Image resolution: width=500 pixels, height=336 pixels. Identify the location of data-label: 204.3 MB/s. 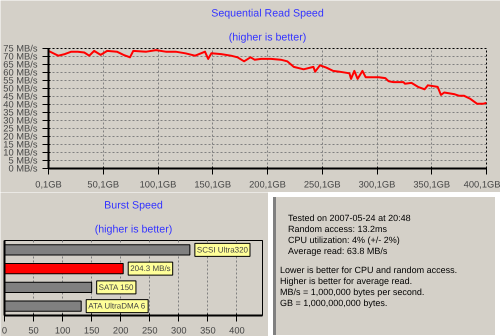
(150, 269).